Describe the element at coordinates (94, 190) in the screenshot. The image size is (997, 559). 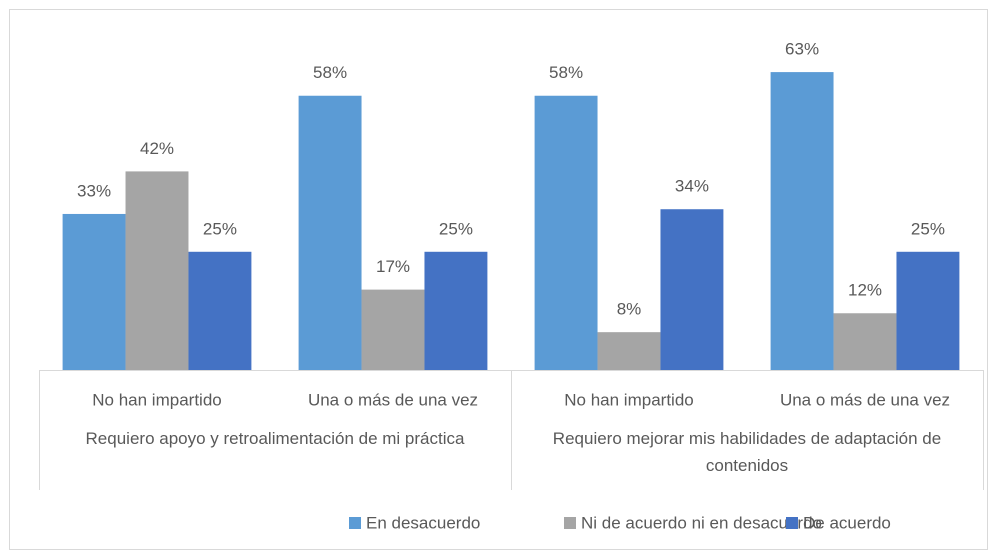
I see `data-label: 33%` at that location.